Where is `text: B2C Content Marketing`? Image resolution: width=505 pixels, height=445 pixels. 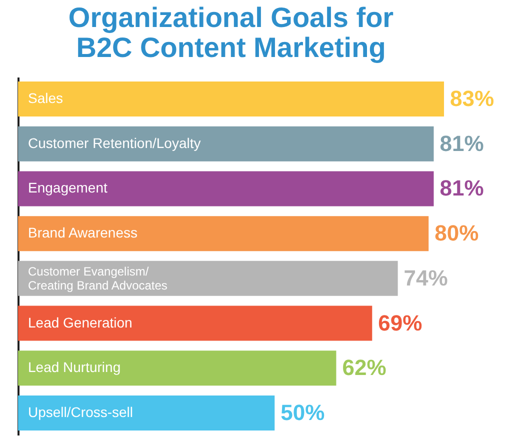
text: B2C Content Marketing is located at coordinates (231, 47).